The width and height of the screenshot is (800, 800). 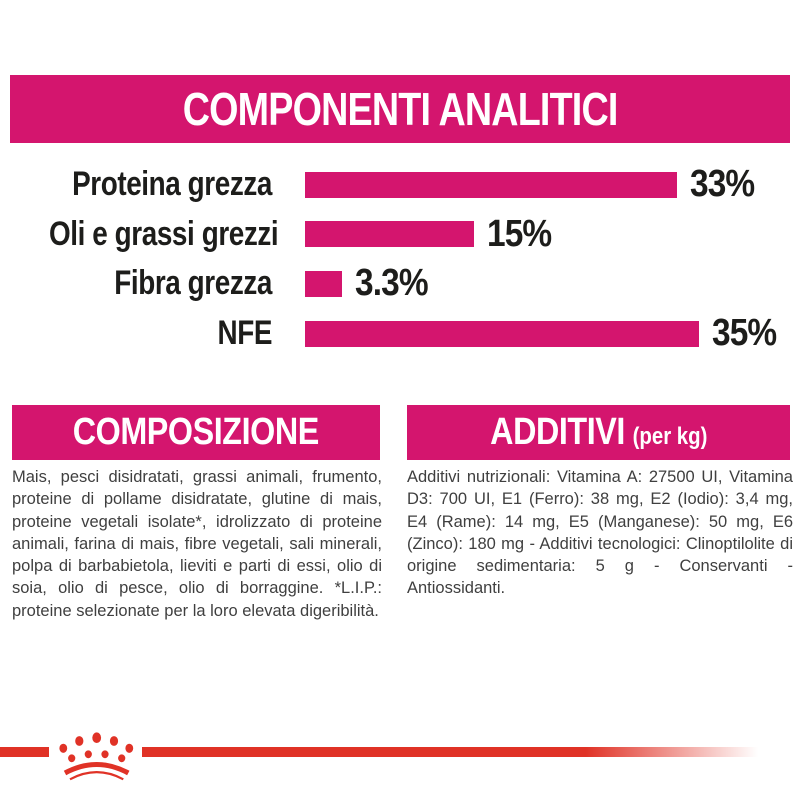 I want to click on chart-row: Oli e grassi grezzi 15%, so click(x=400, y=235).